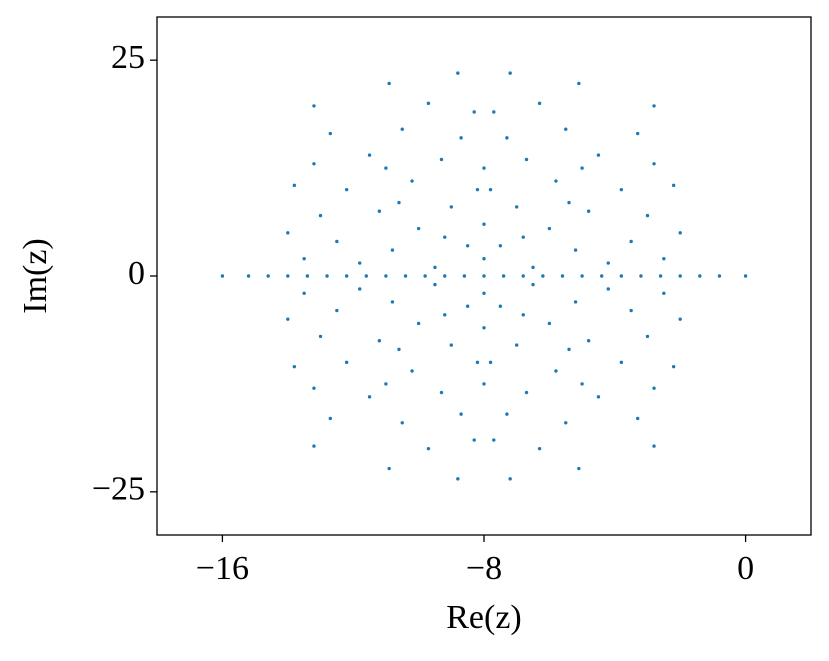 The width and height of the screenshot is (829, 661). What do you see at coordinates (35, 276) in the screenshot?
I see `y-axis-label: Im(z)` at bounding box center [35, 276].